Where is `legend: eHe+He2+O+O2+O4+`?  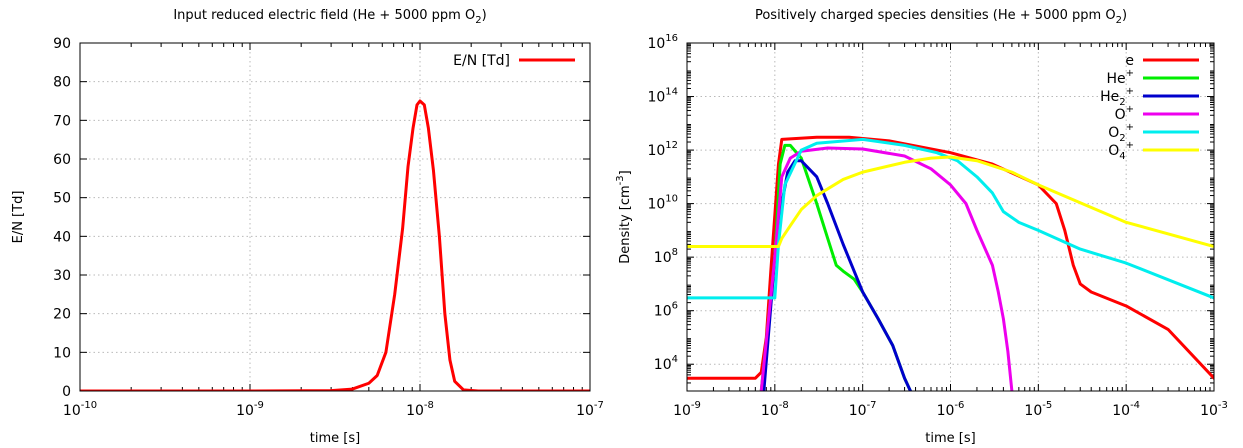 legend: eHe+He2+O+O2+O4+ is located at coordinates (1149, 107).